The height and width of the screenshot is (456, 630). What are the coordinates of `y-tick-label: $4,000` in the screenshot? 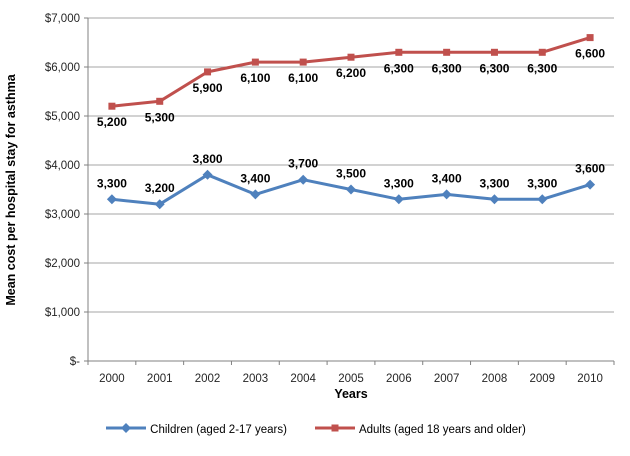 It's located at (62, 166).